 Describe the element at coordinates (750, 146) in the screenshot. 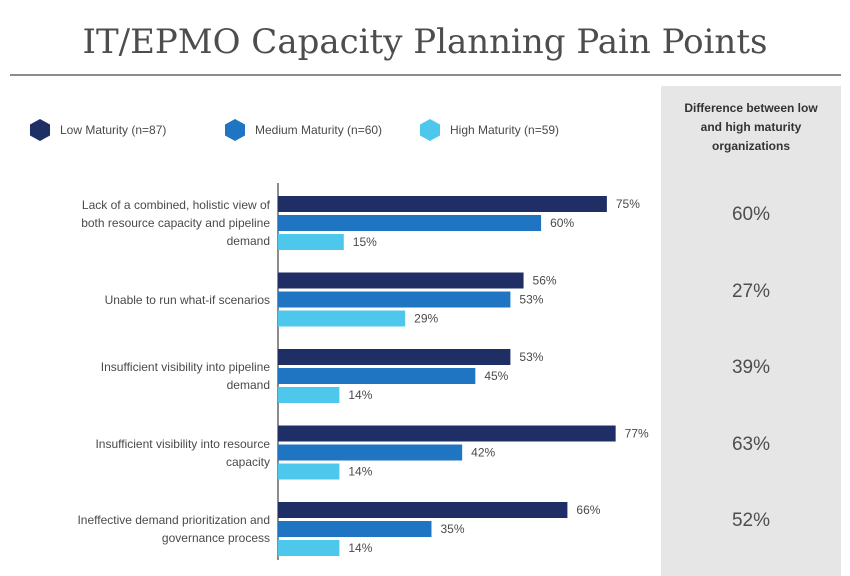

I see `difference-header-line: organizations` at that location.